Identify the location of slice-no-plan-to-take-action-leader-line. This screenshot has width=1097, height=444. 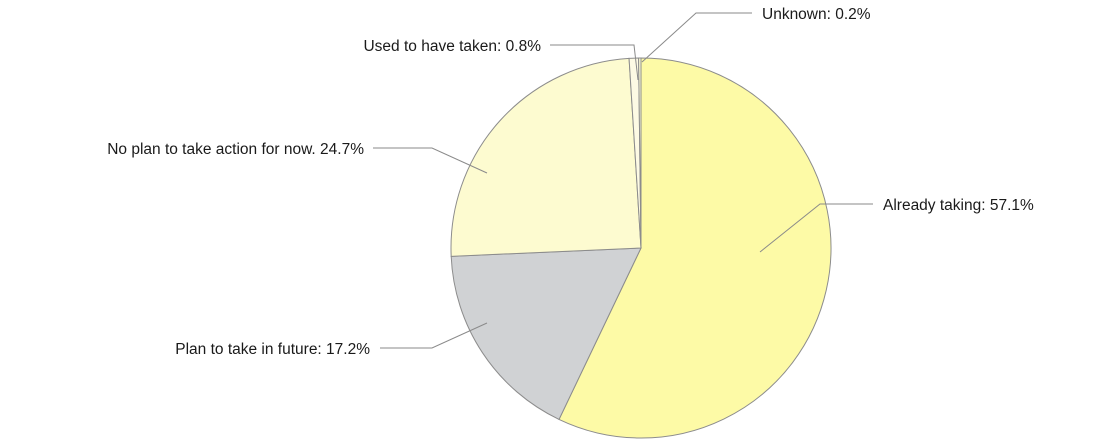
(430, 160).